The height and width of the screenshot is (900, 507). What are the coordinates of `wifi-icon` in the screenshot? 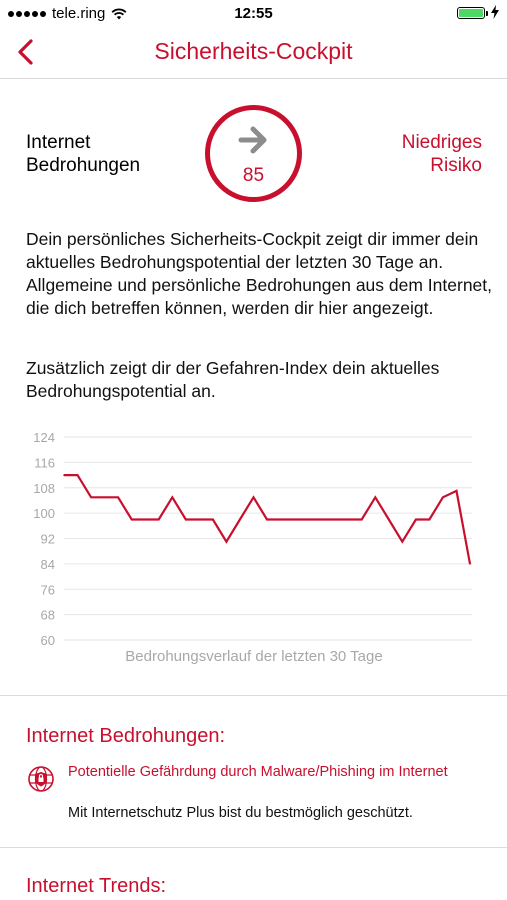 It's located at (119, 13).